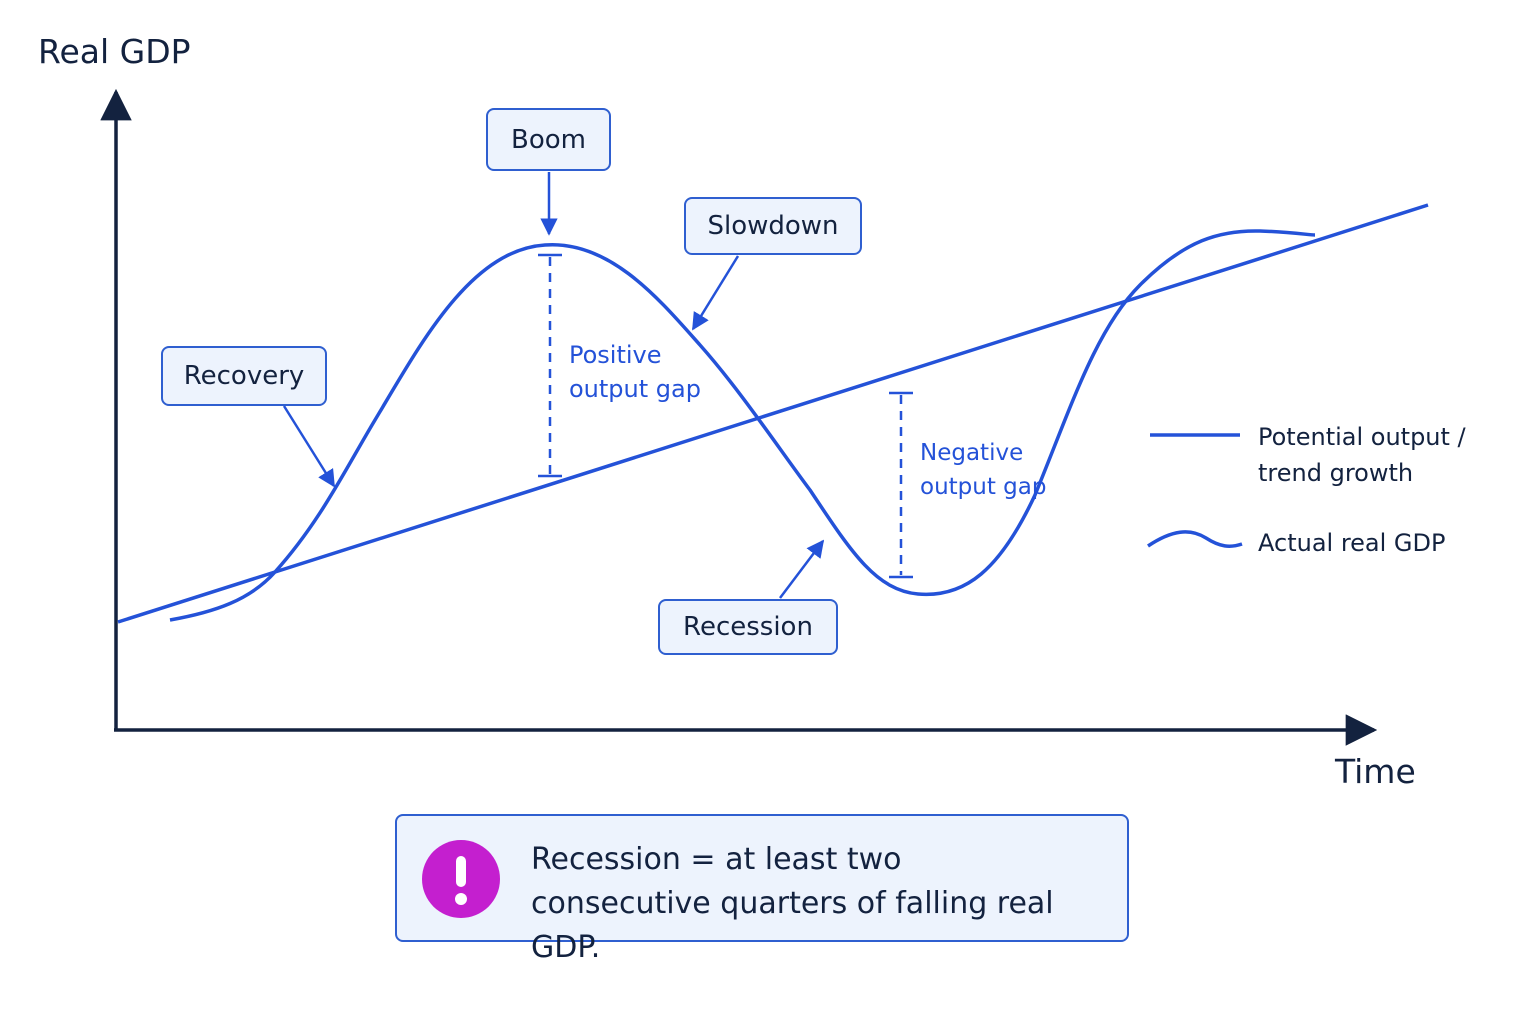 This screenshot has height=1024, width=1536. I want to click on recovery-arrow, so click(309, 446).